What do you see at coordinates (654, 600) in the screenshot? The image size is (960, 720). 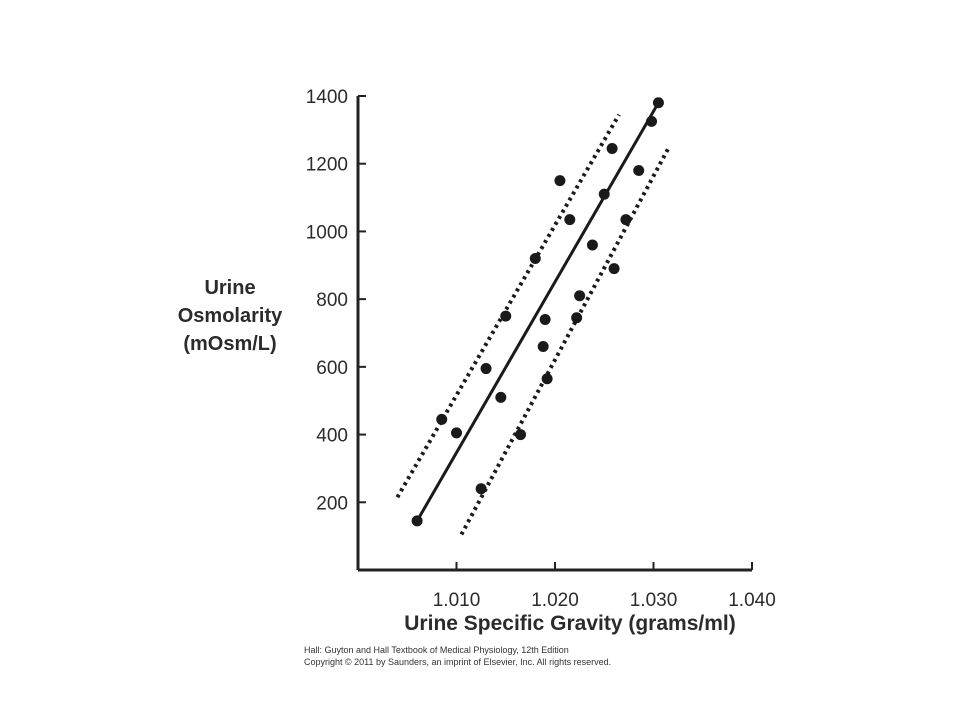 I see `x-tick-label: 1.030` at bounding box center [654, 600].